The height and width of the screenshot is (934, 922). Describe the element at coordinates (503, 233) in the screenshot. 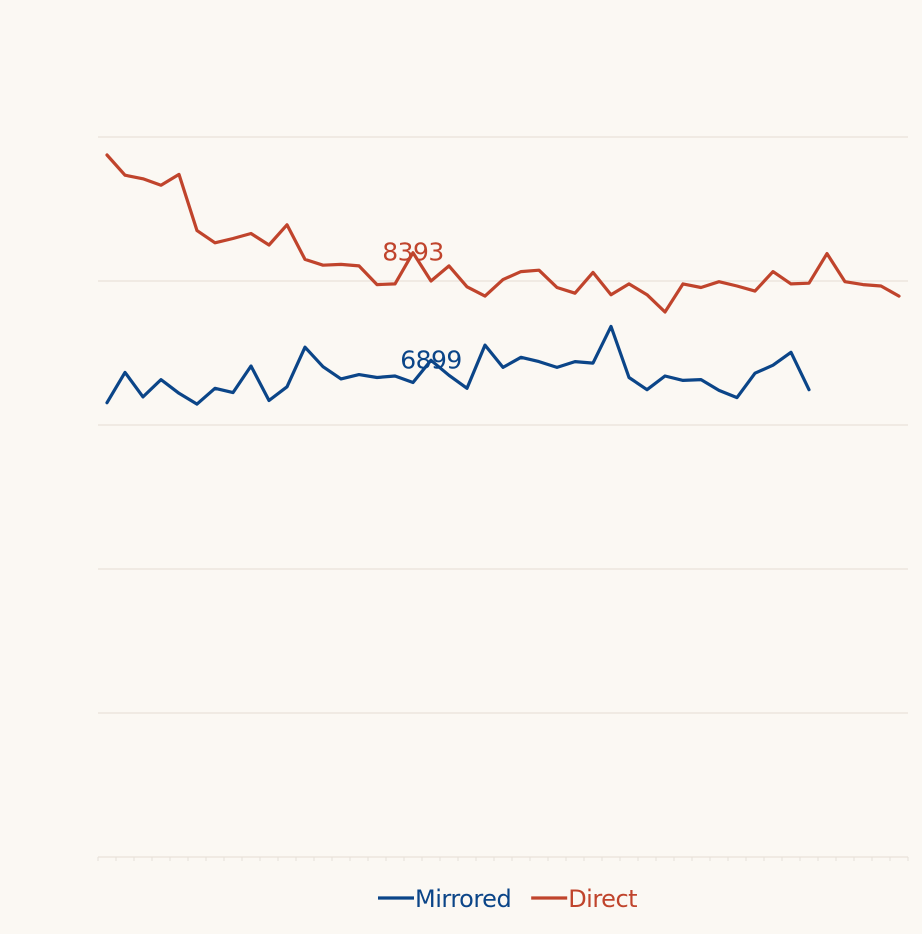

I see `series-line-direct` at that location.